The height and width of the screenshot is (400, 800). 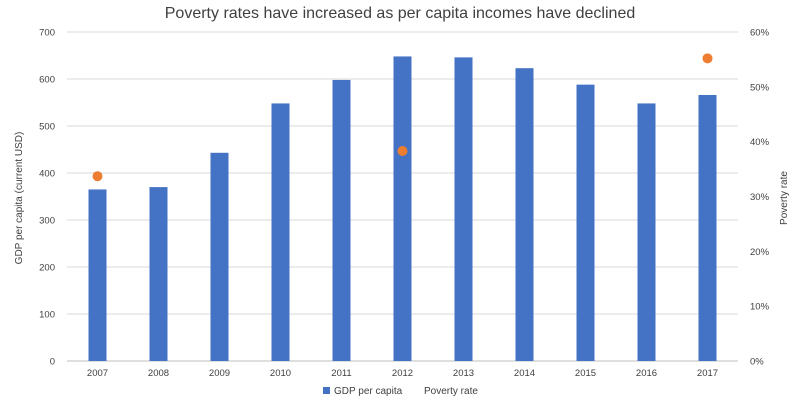 I want to click on y2-tick-label: 50%, so click(x=760, y=87).